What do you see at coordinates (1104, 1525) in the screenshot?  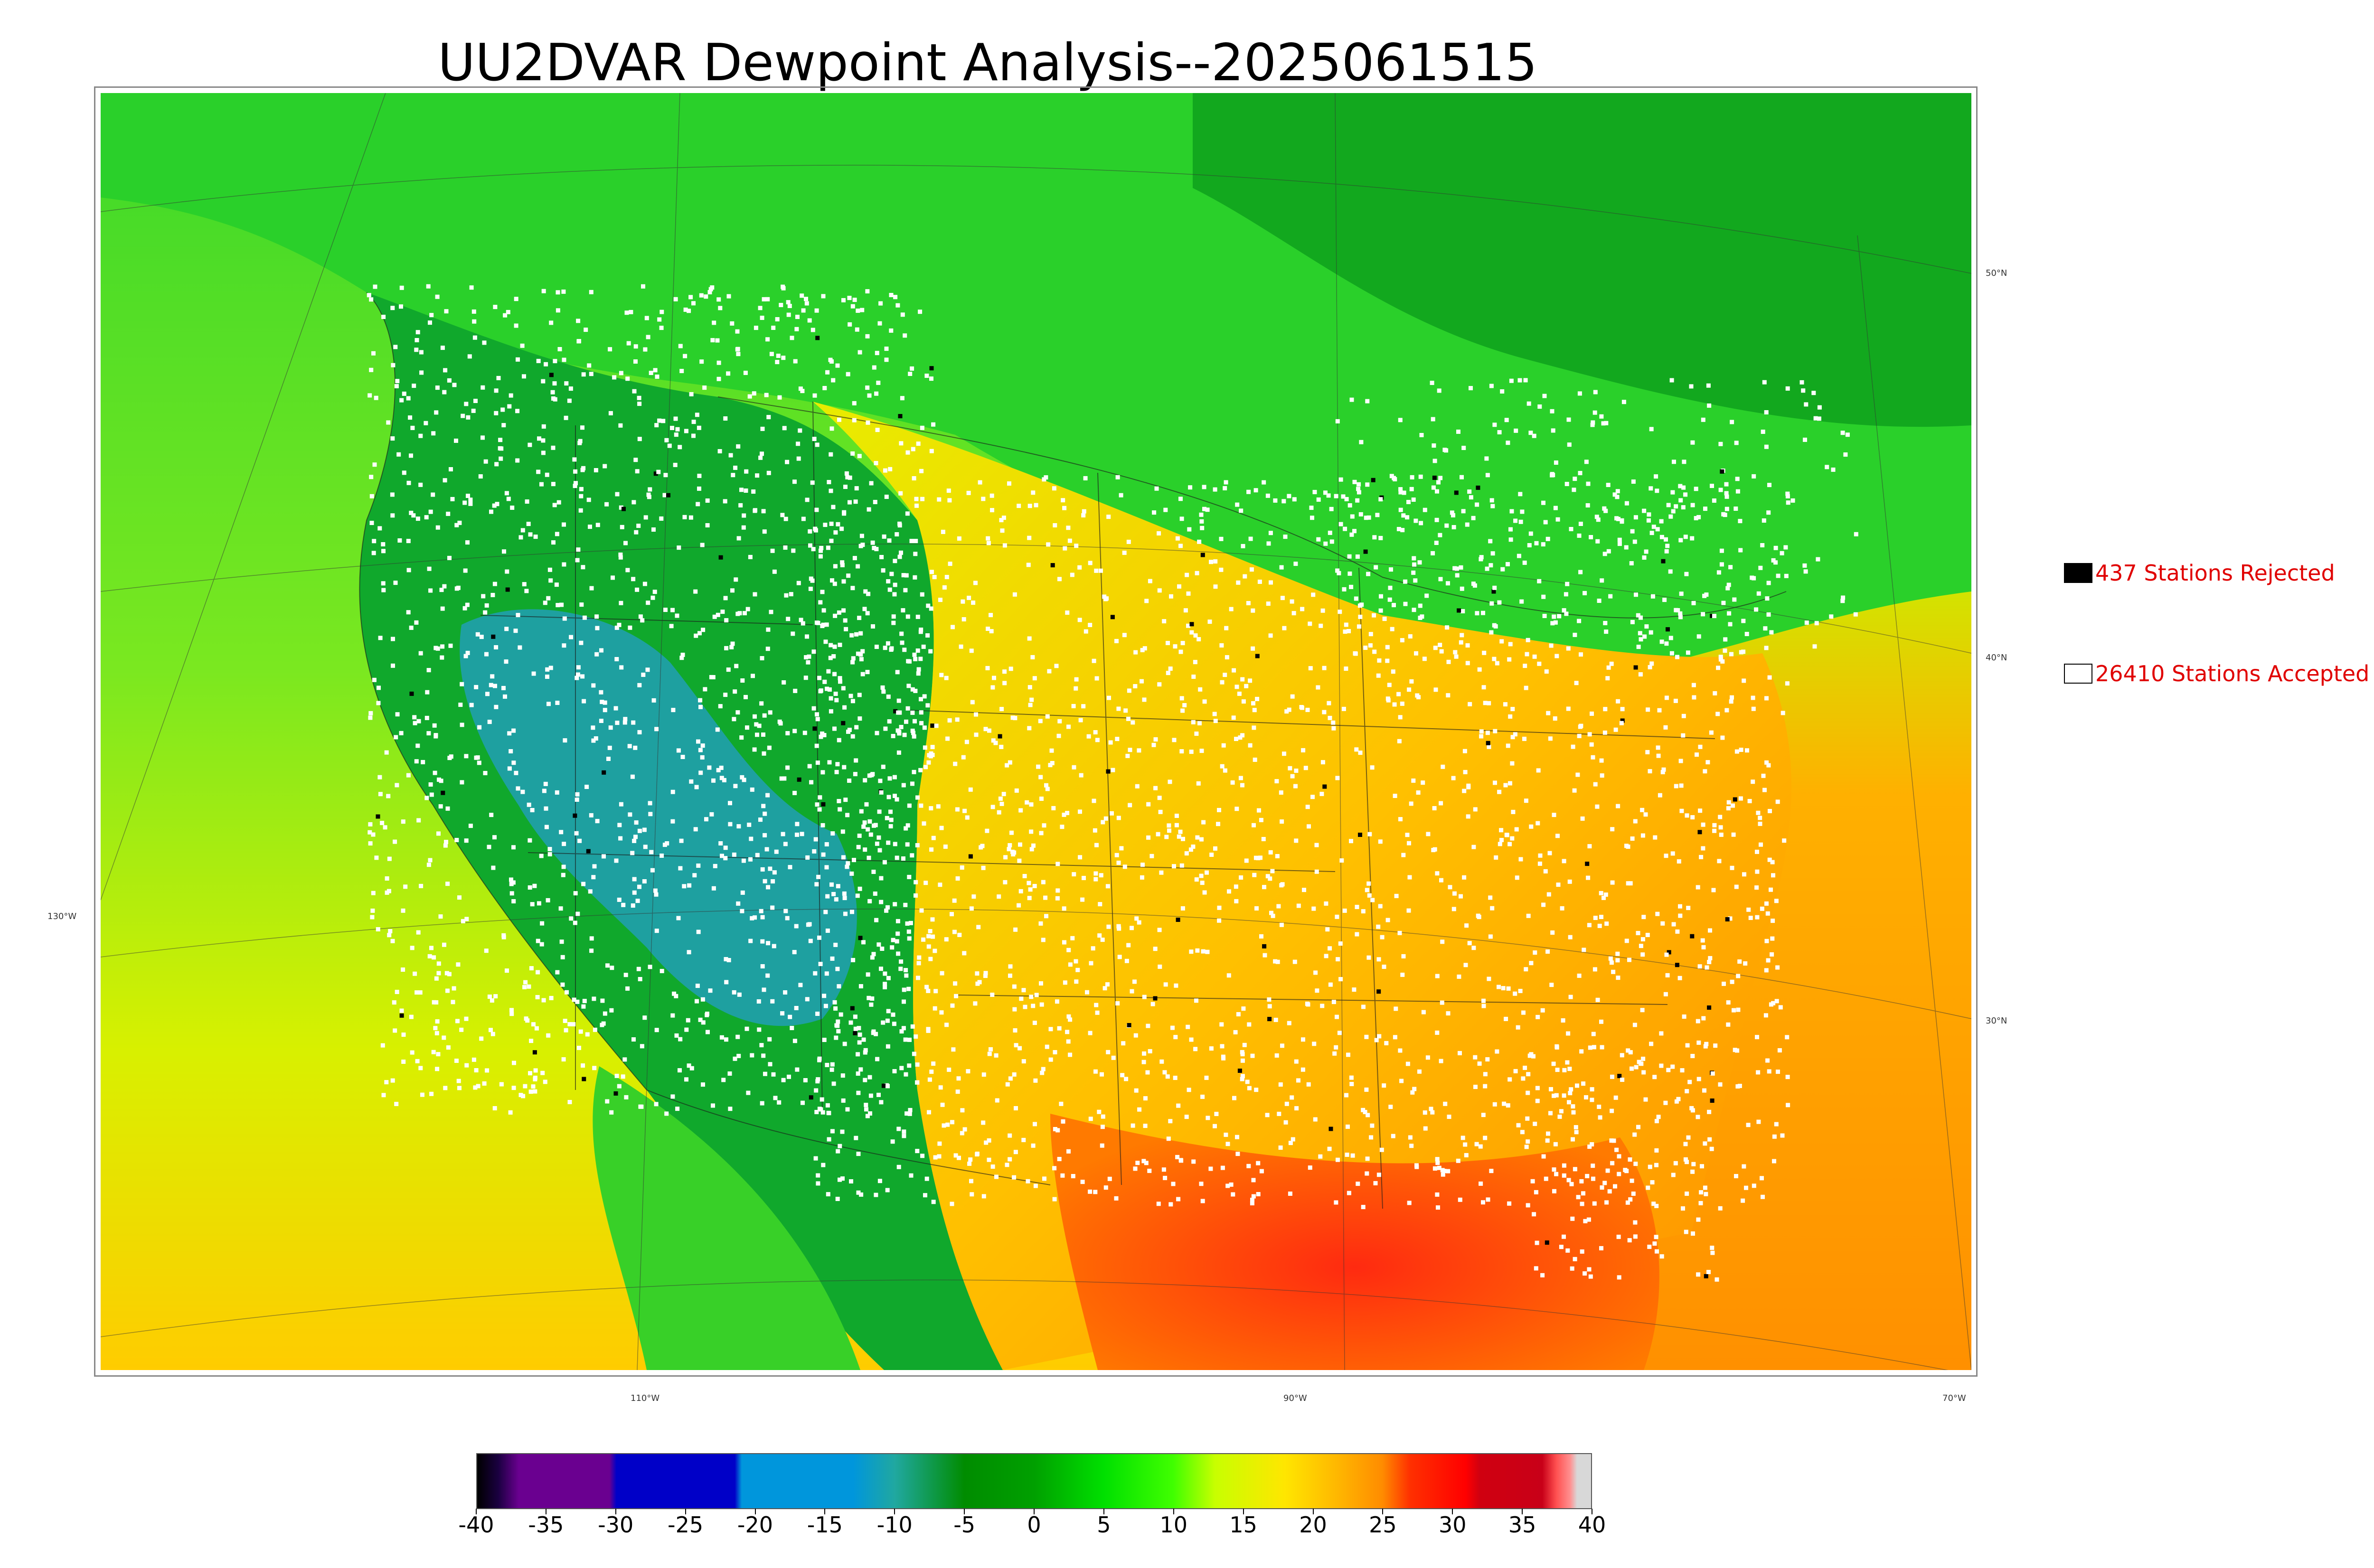 I see `colorbar-tick-label: 5` at bounding box center [1104, 1525].